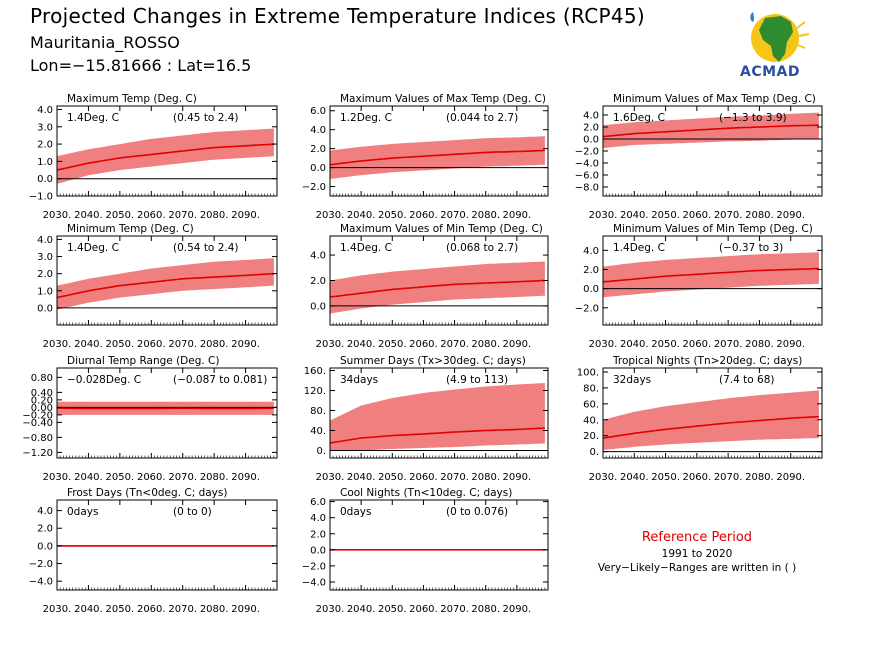  Describe the element at coordinates (37, 438) in the screenshot. I see `y-tick-label: −0.80` at that location.